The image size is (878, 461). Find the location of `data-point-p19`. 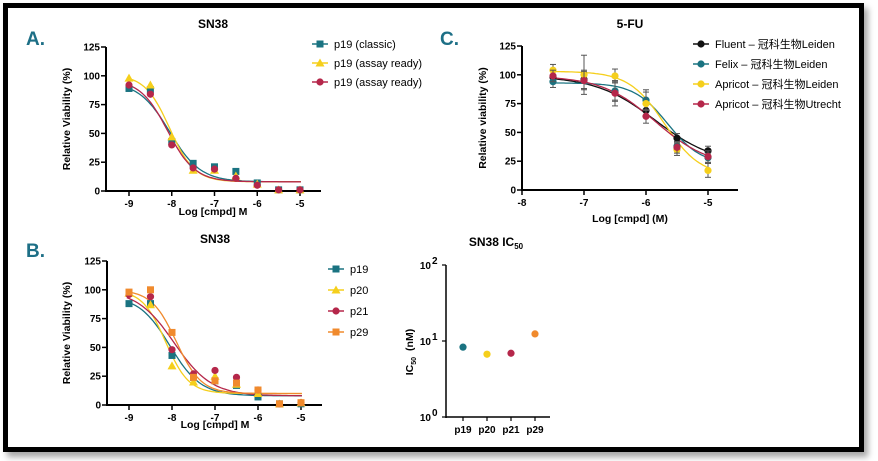

data-point-p19 is located at coordinates (463, 347).